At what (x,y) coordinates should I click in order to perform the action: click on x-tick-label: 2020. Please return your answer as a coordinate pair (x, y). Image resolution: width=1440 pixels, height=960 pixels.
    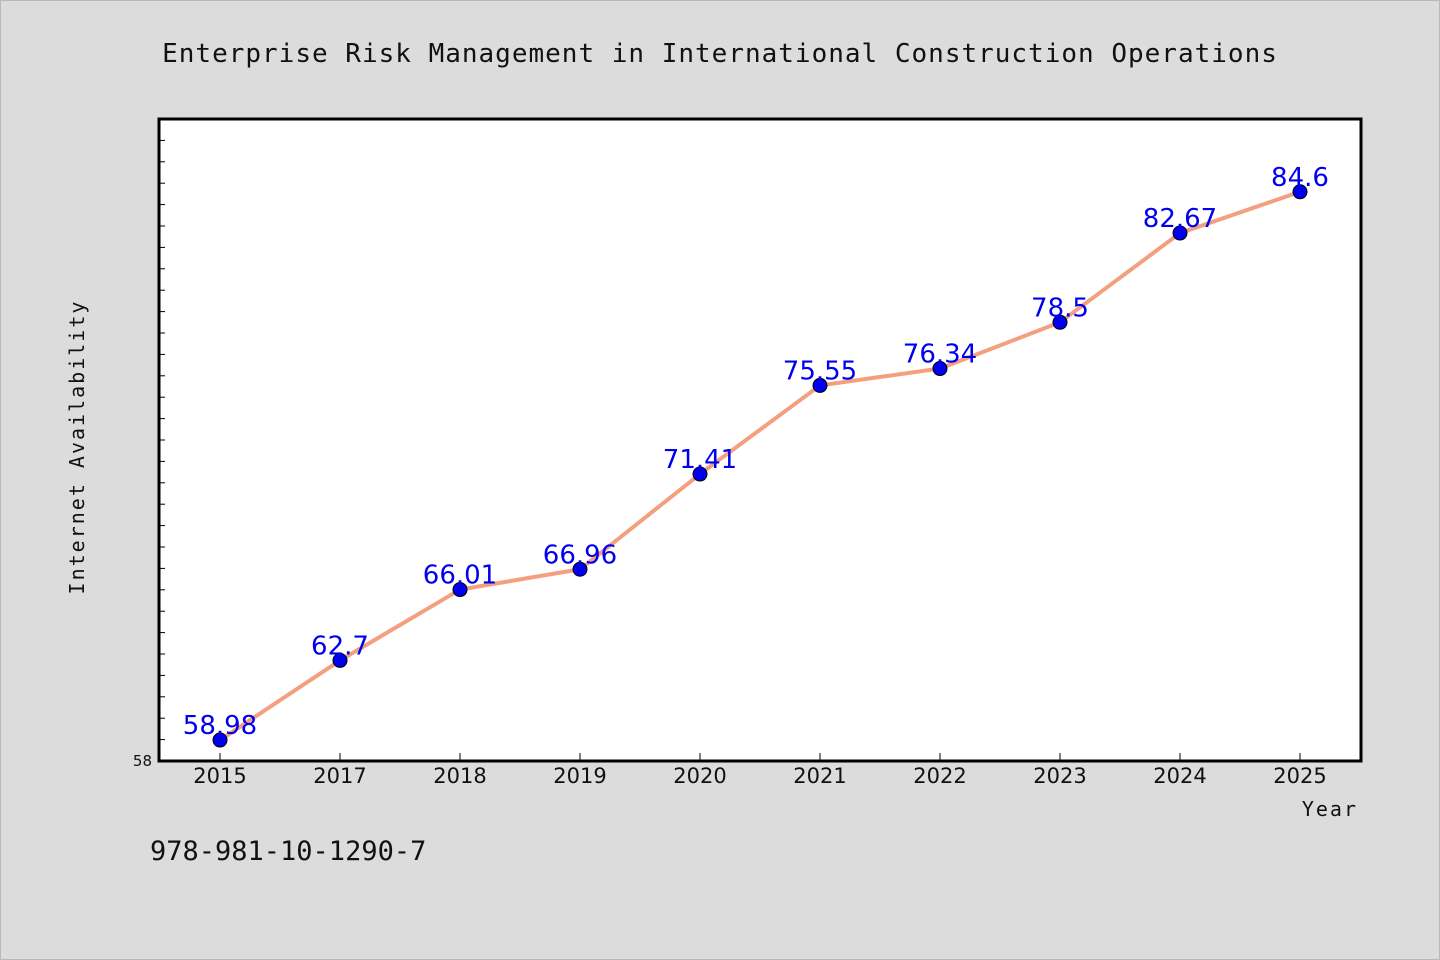
    Looking at the image, I should click on (699, 776).